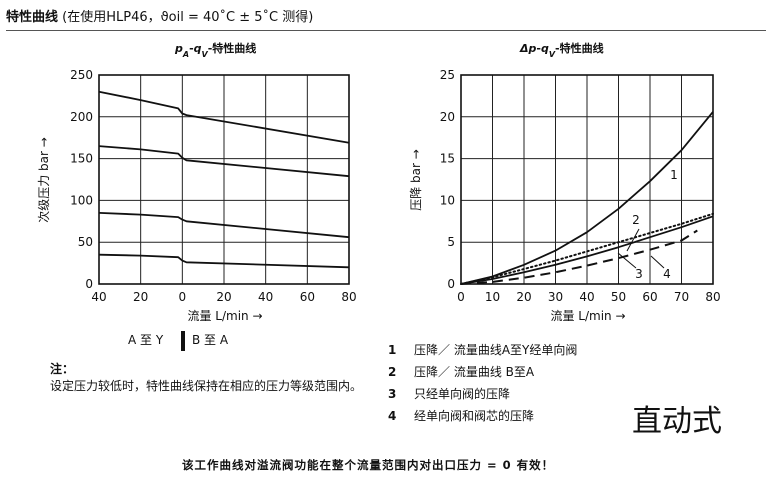 This screenshot has height=500, width=771. Describe the element at coordinates (496, 350) in the screenshot. I see `legend-text: 压降／ 流量曲线A至Y经单向阀` at that location.